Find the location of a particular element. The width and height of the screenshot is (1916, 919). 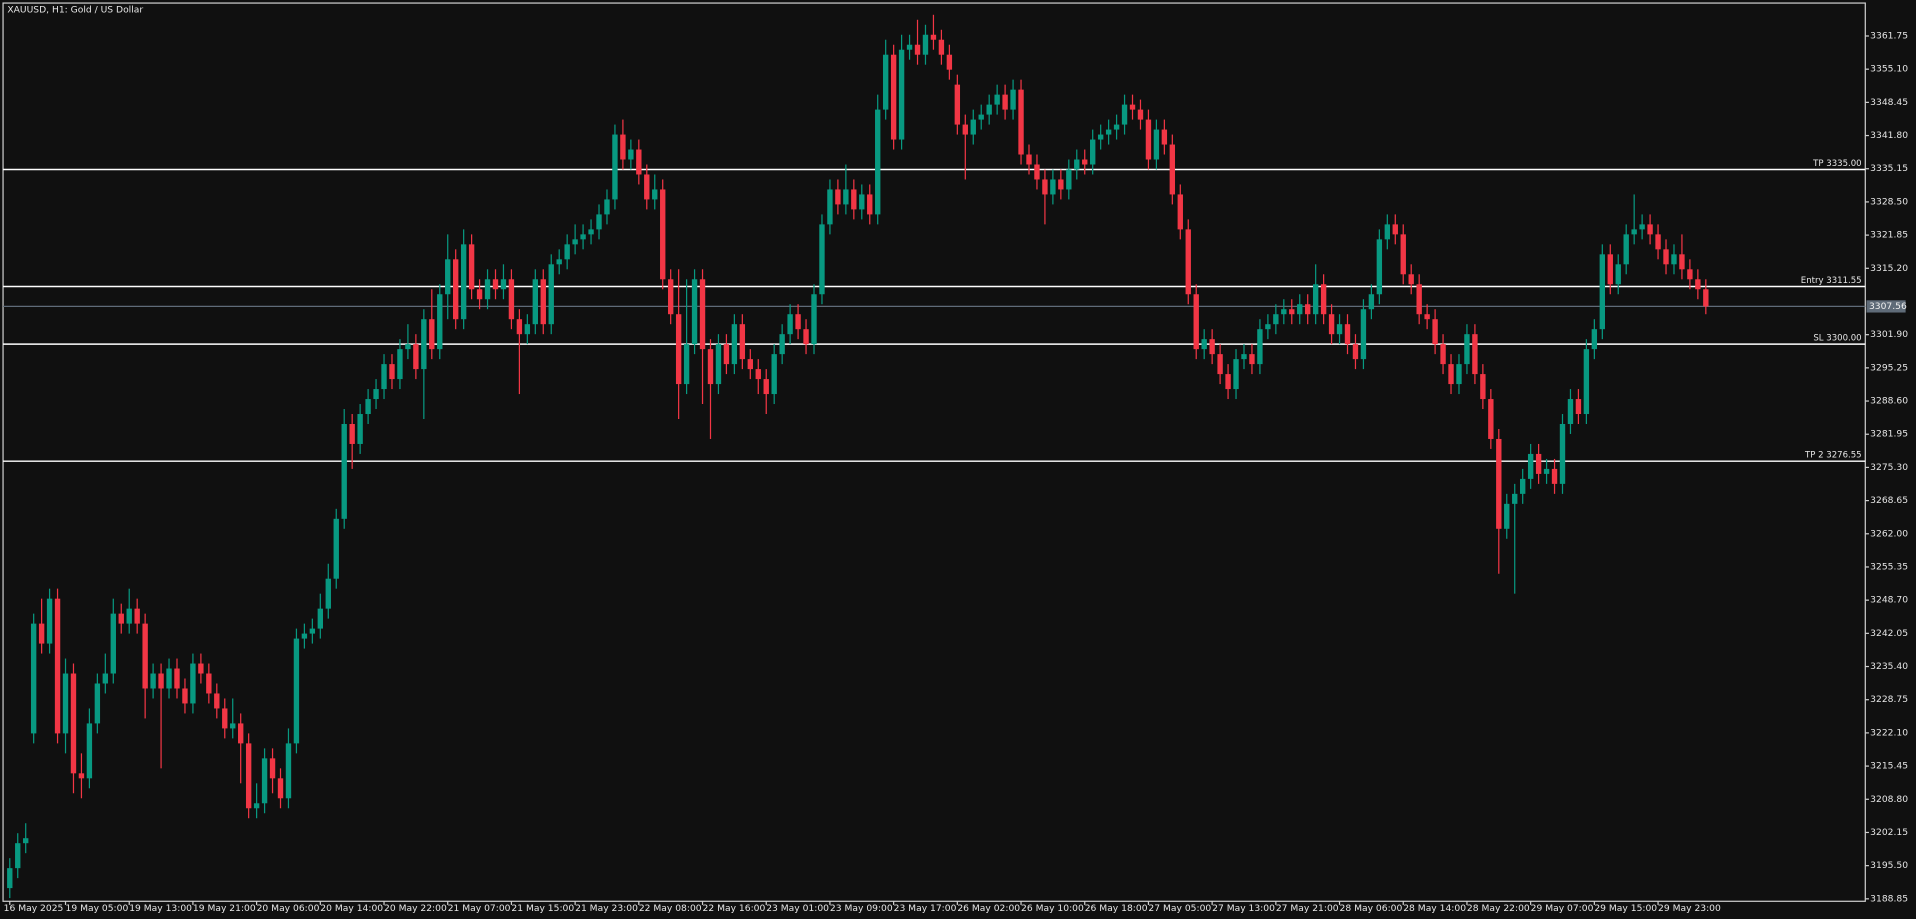

x-tick-label: 26 May 10:00 is located at coordinates (1052, 908).